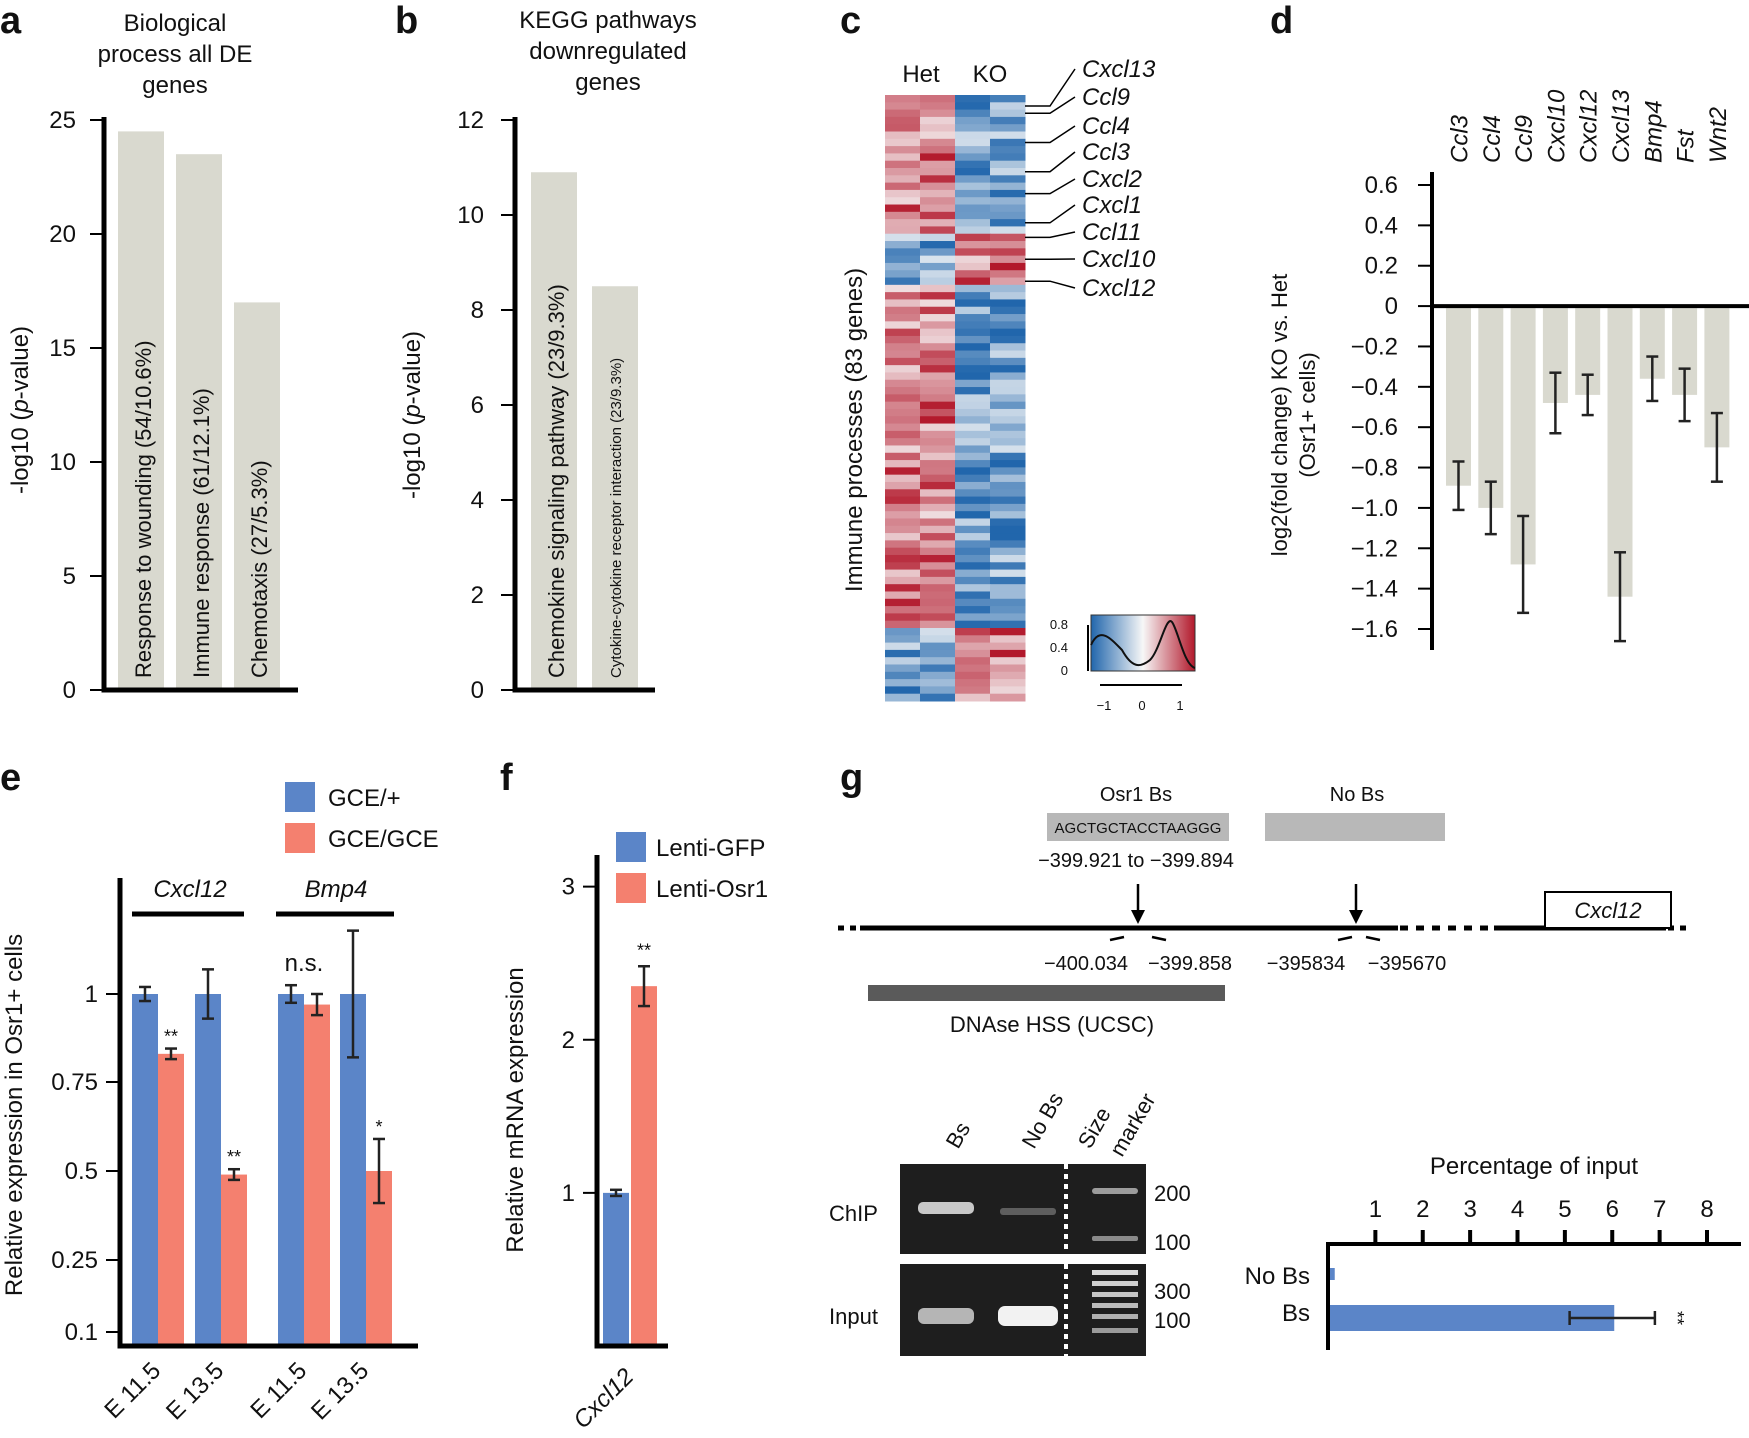  I want to click on panel-f-y-ticks: 1 2 3, so click(579, 1040).